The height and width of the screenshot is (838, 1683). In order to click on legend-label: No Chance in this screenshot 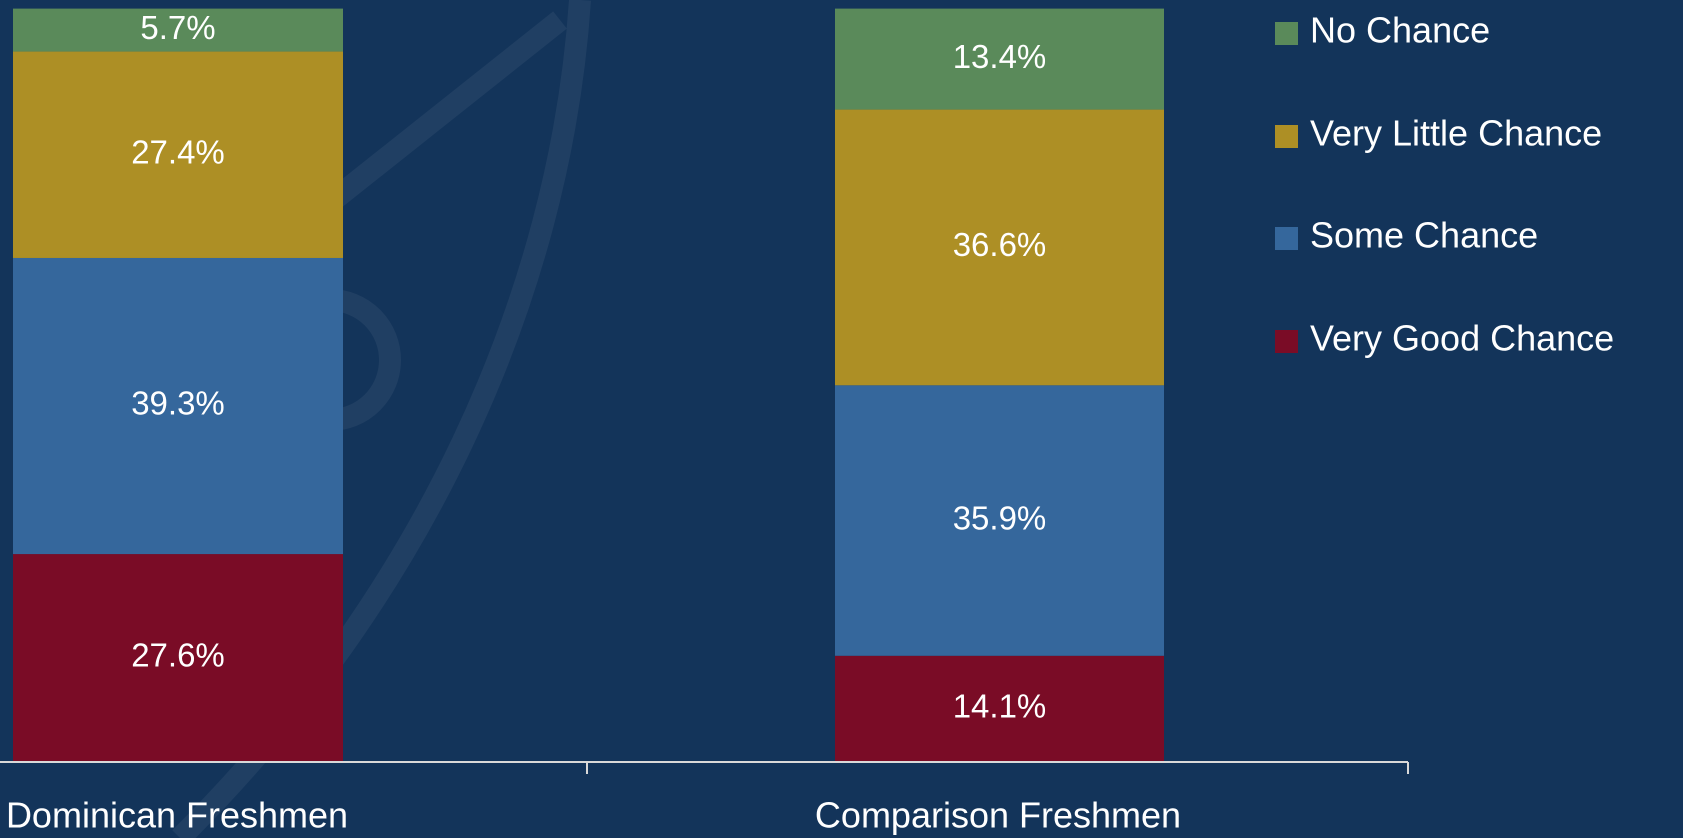, I will do `click(1400, 30)`.